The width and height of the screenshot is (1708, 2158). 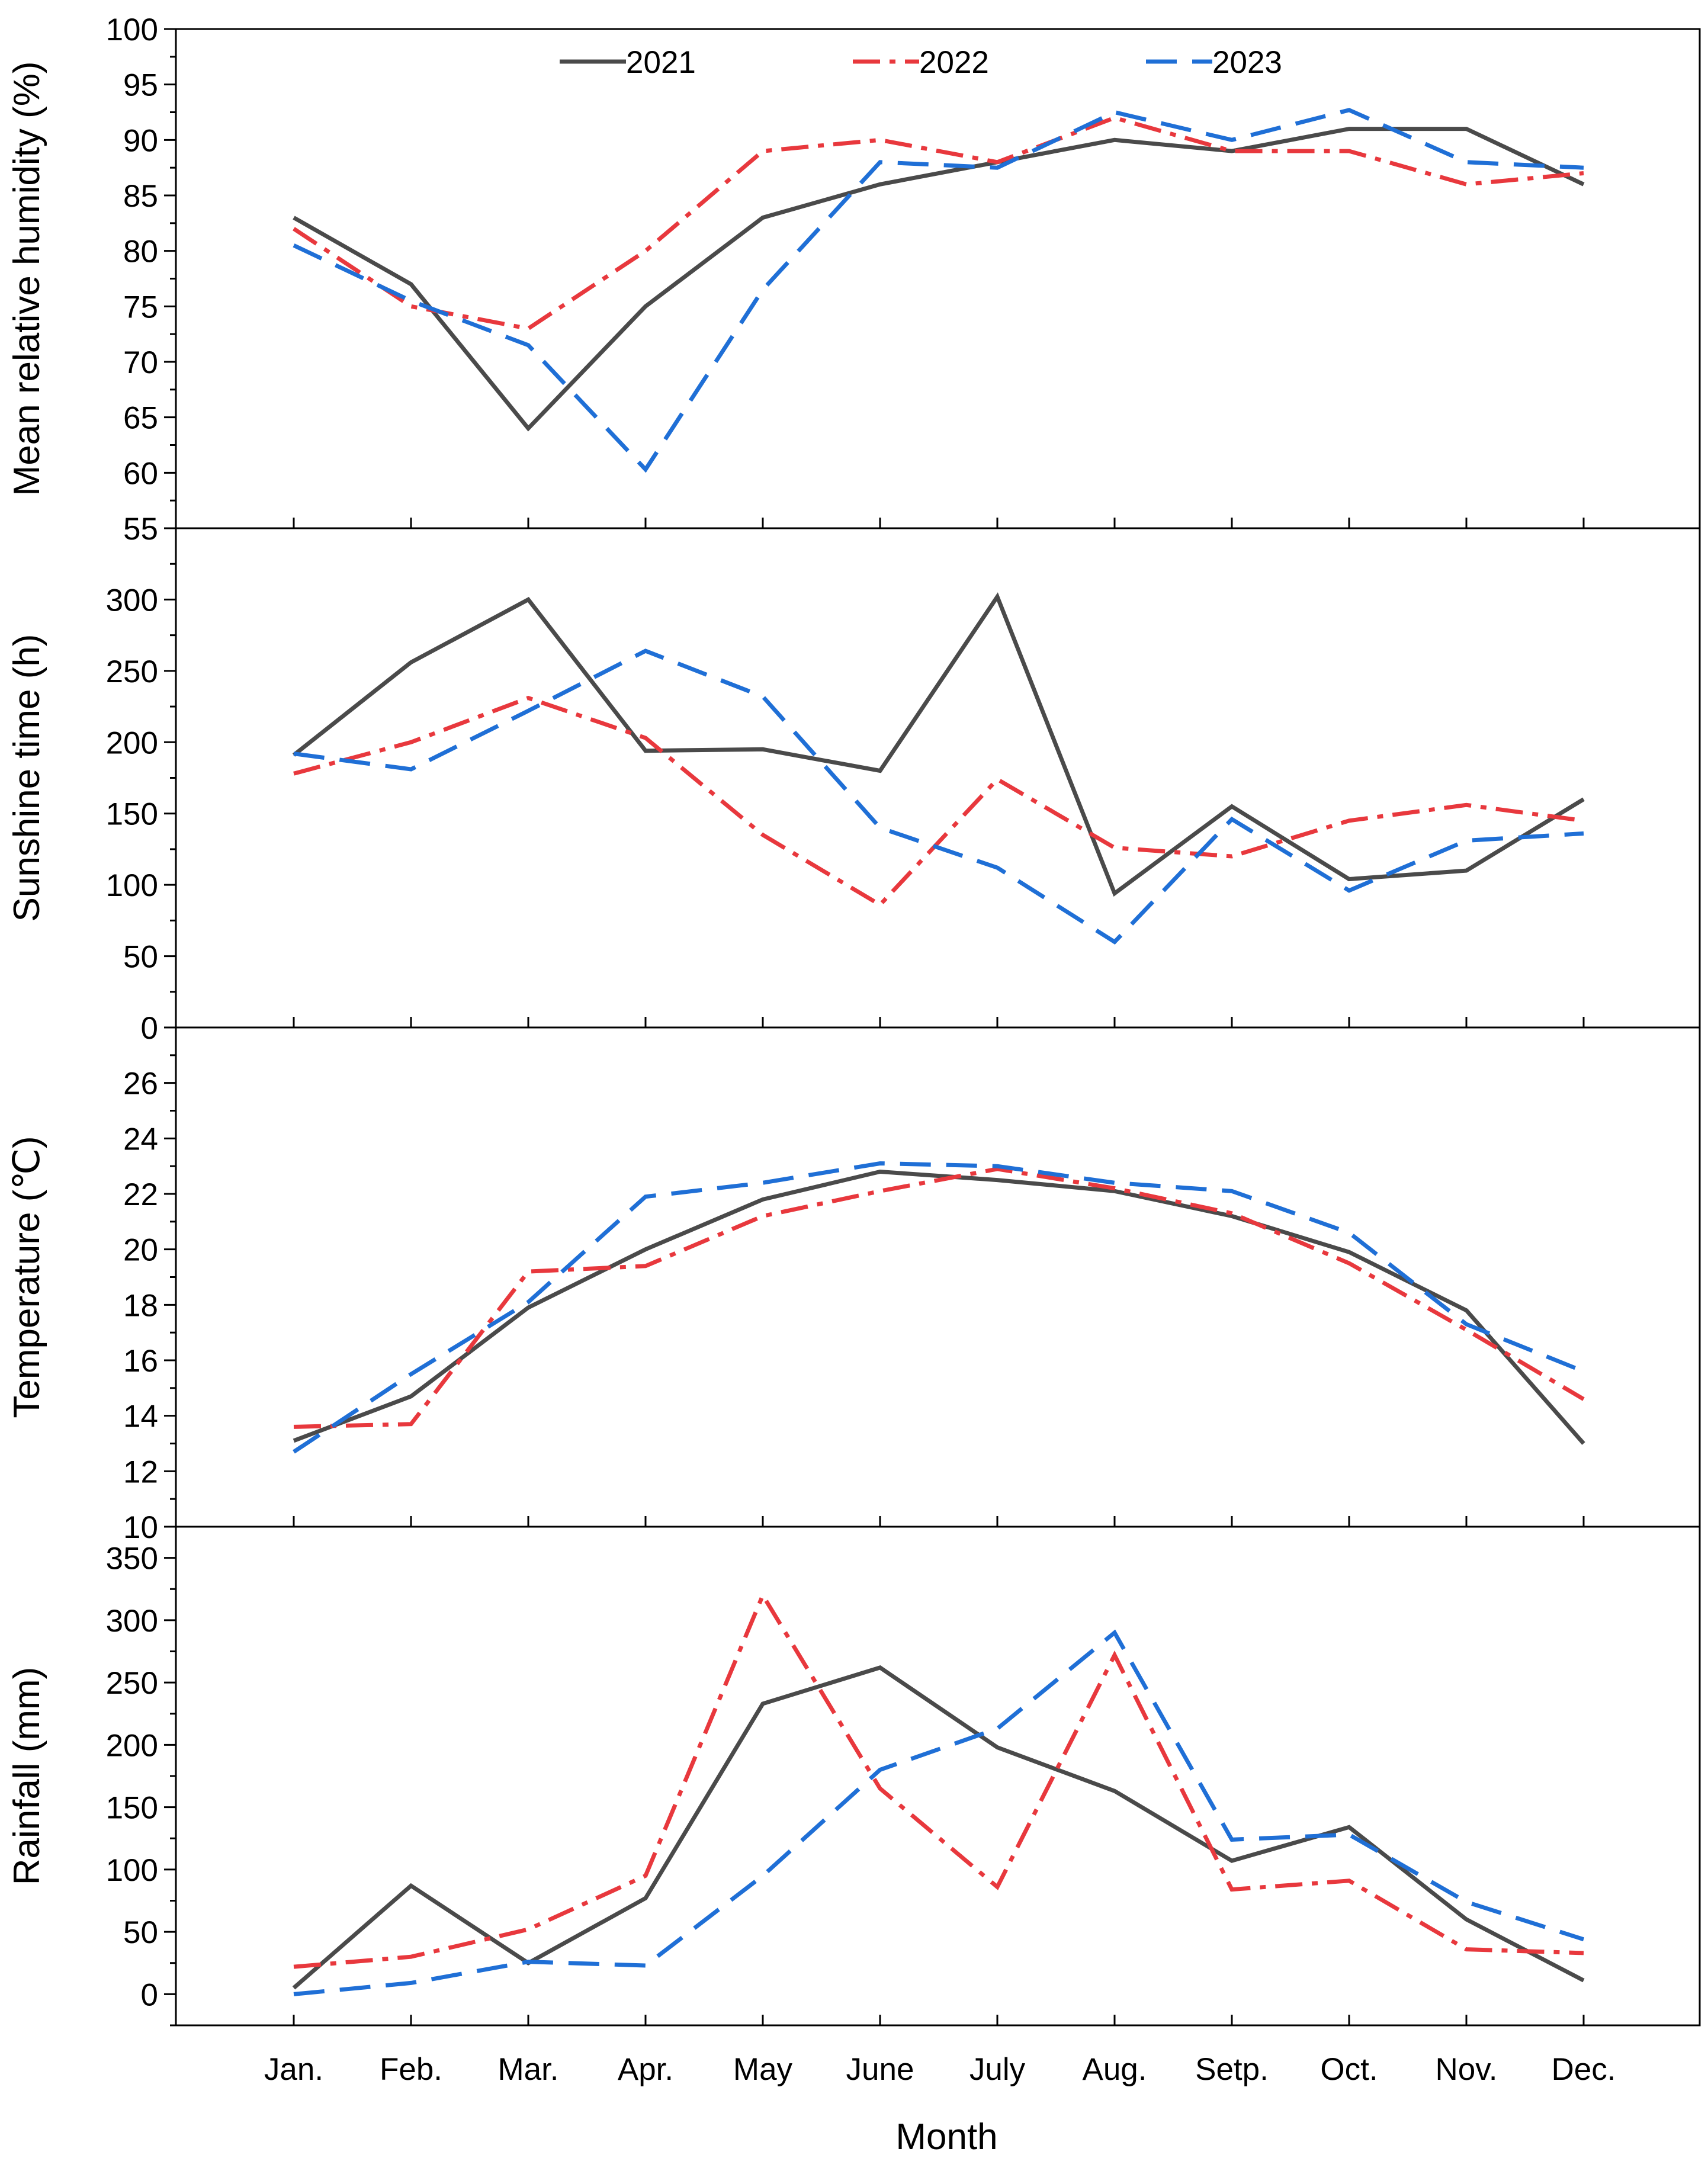 I want to click on y-tick-label-mean-relative-humidity-80: 80, so click(x=140, y=252).